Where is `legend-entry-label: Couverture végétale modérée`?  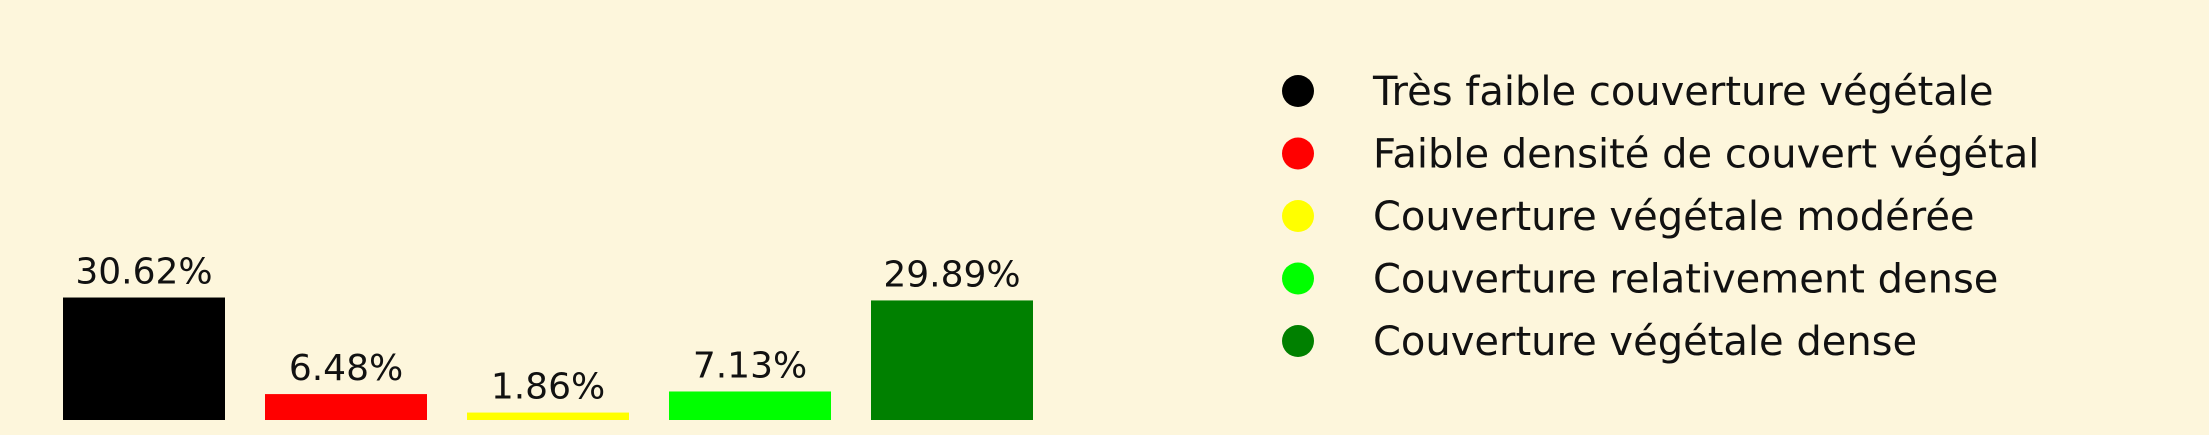 legend-entry-label: Couverture végétale modérée is located at coordinates (1674, 217).